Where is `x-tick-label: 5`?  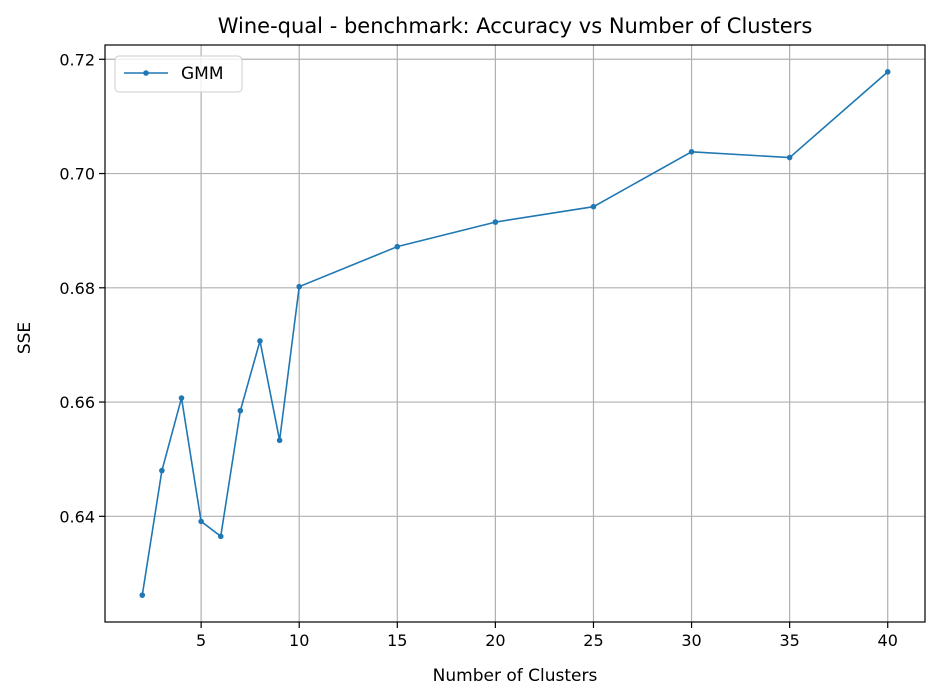
x-tick-label: 5 is located at coordinates (201, 640).